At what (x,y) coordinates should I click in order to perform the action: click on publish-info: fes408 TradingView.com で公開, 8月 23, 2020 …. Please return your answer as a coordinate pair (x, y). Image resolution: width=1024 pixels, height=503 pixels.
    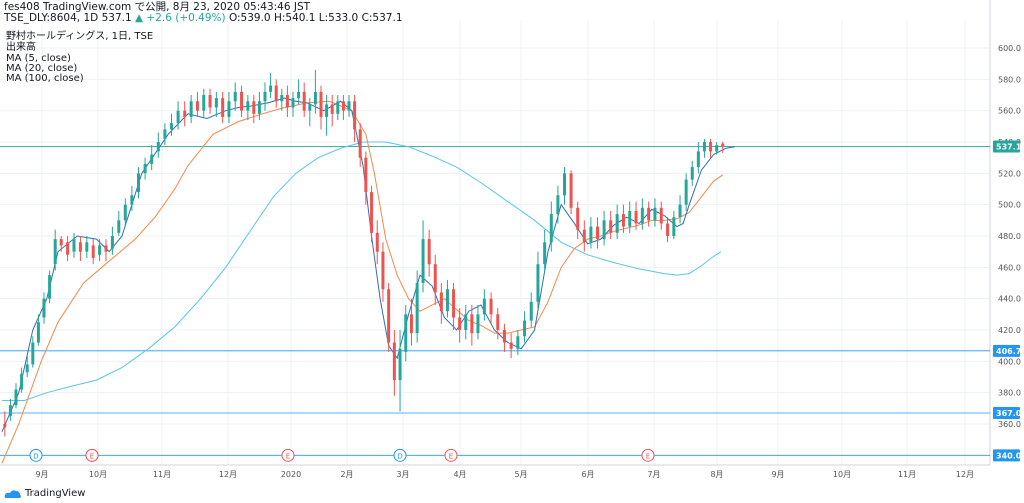
    Looking at the image, I should click on (157, 7).